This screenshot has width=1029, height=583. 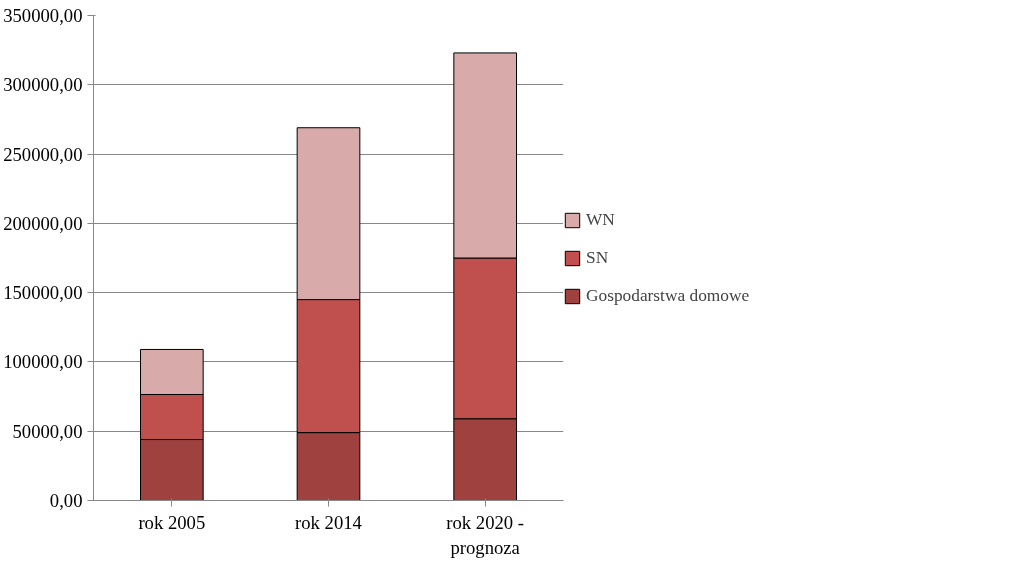 What do you see at coordinates (600, 219) in the screenshot?
I see `legend-label: WN` at bounding box center [600, 219].